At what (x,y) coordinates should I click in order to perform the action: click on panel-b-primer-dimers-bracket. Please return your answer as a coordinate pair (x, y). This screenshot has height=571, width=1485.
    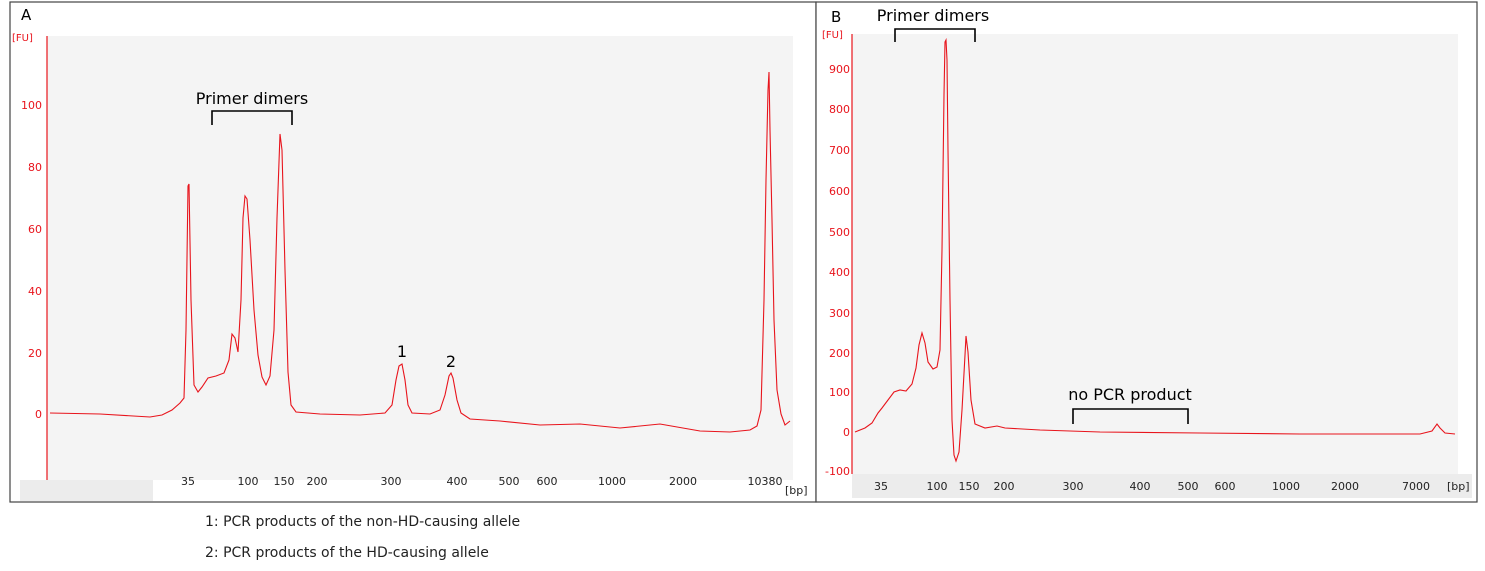
    Looking at the image, I should click on (935, 35).